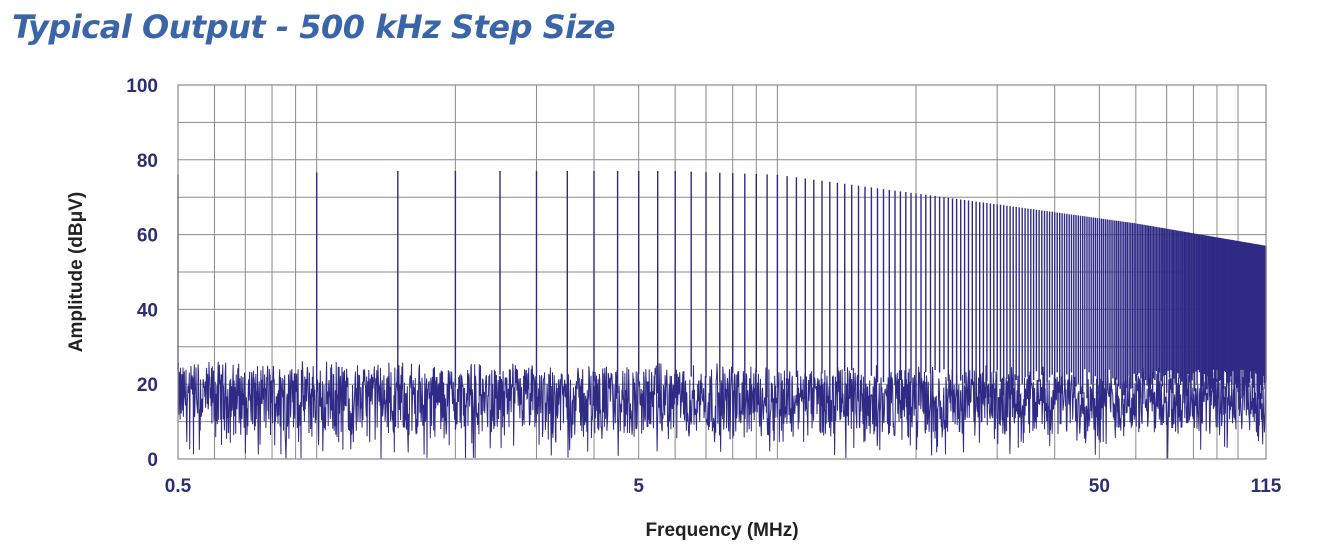 The width and height of the screenshot is (1335, 551). What do you see at coordinates (147, 236) in the screenshot?
I see `y-tick-label: 60` at bounding box center [147, 236].